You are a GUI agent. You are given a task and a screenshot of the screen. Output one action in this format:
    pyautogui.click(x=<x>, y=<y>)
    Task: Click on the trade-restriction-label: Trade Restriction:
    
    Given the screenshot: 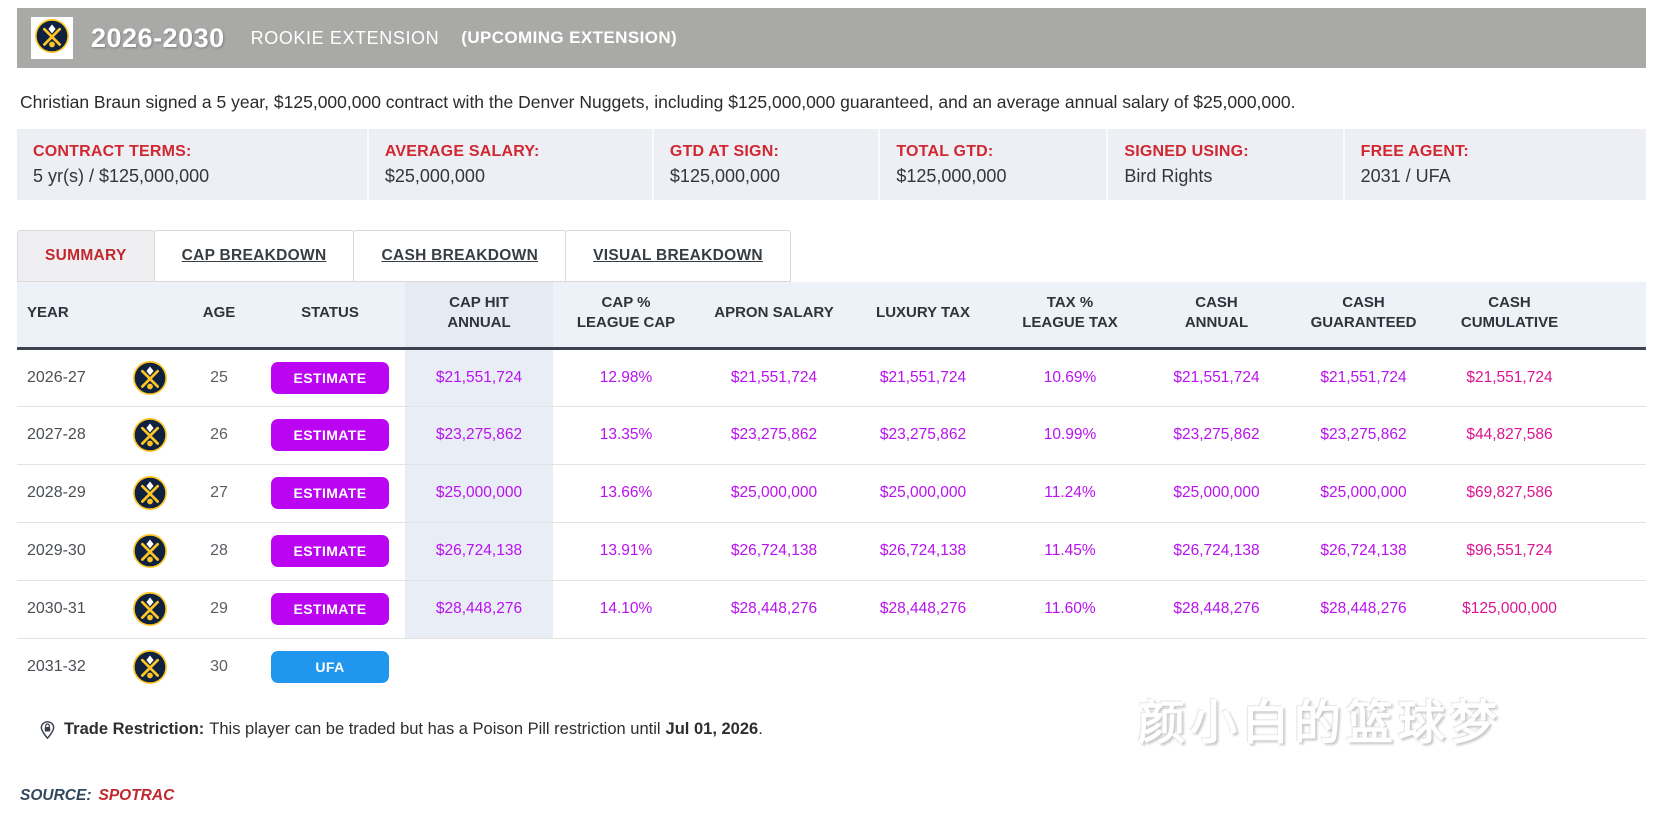 What is the action you would take?
    pyautogui.click(x=134, y=729)
    